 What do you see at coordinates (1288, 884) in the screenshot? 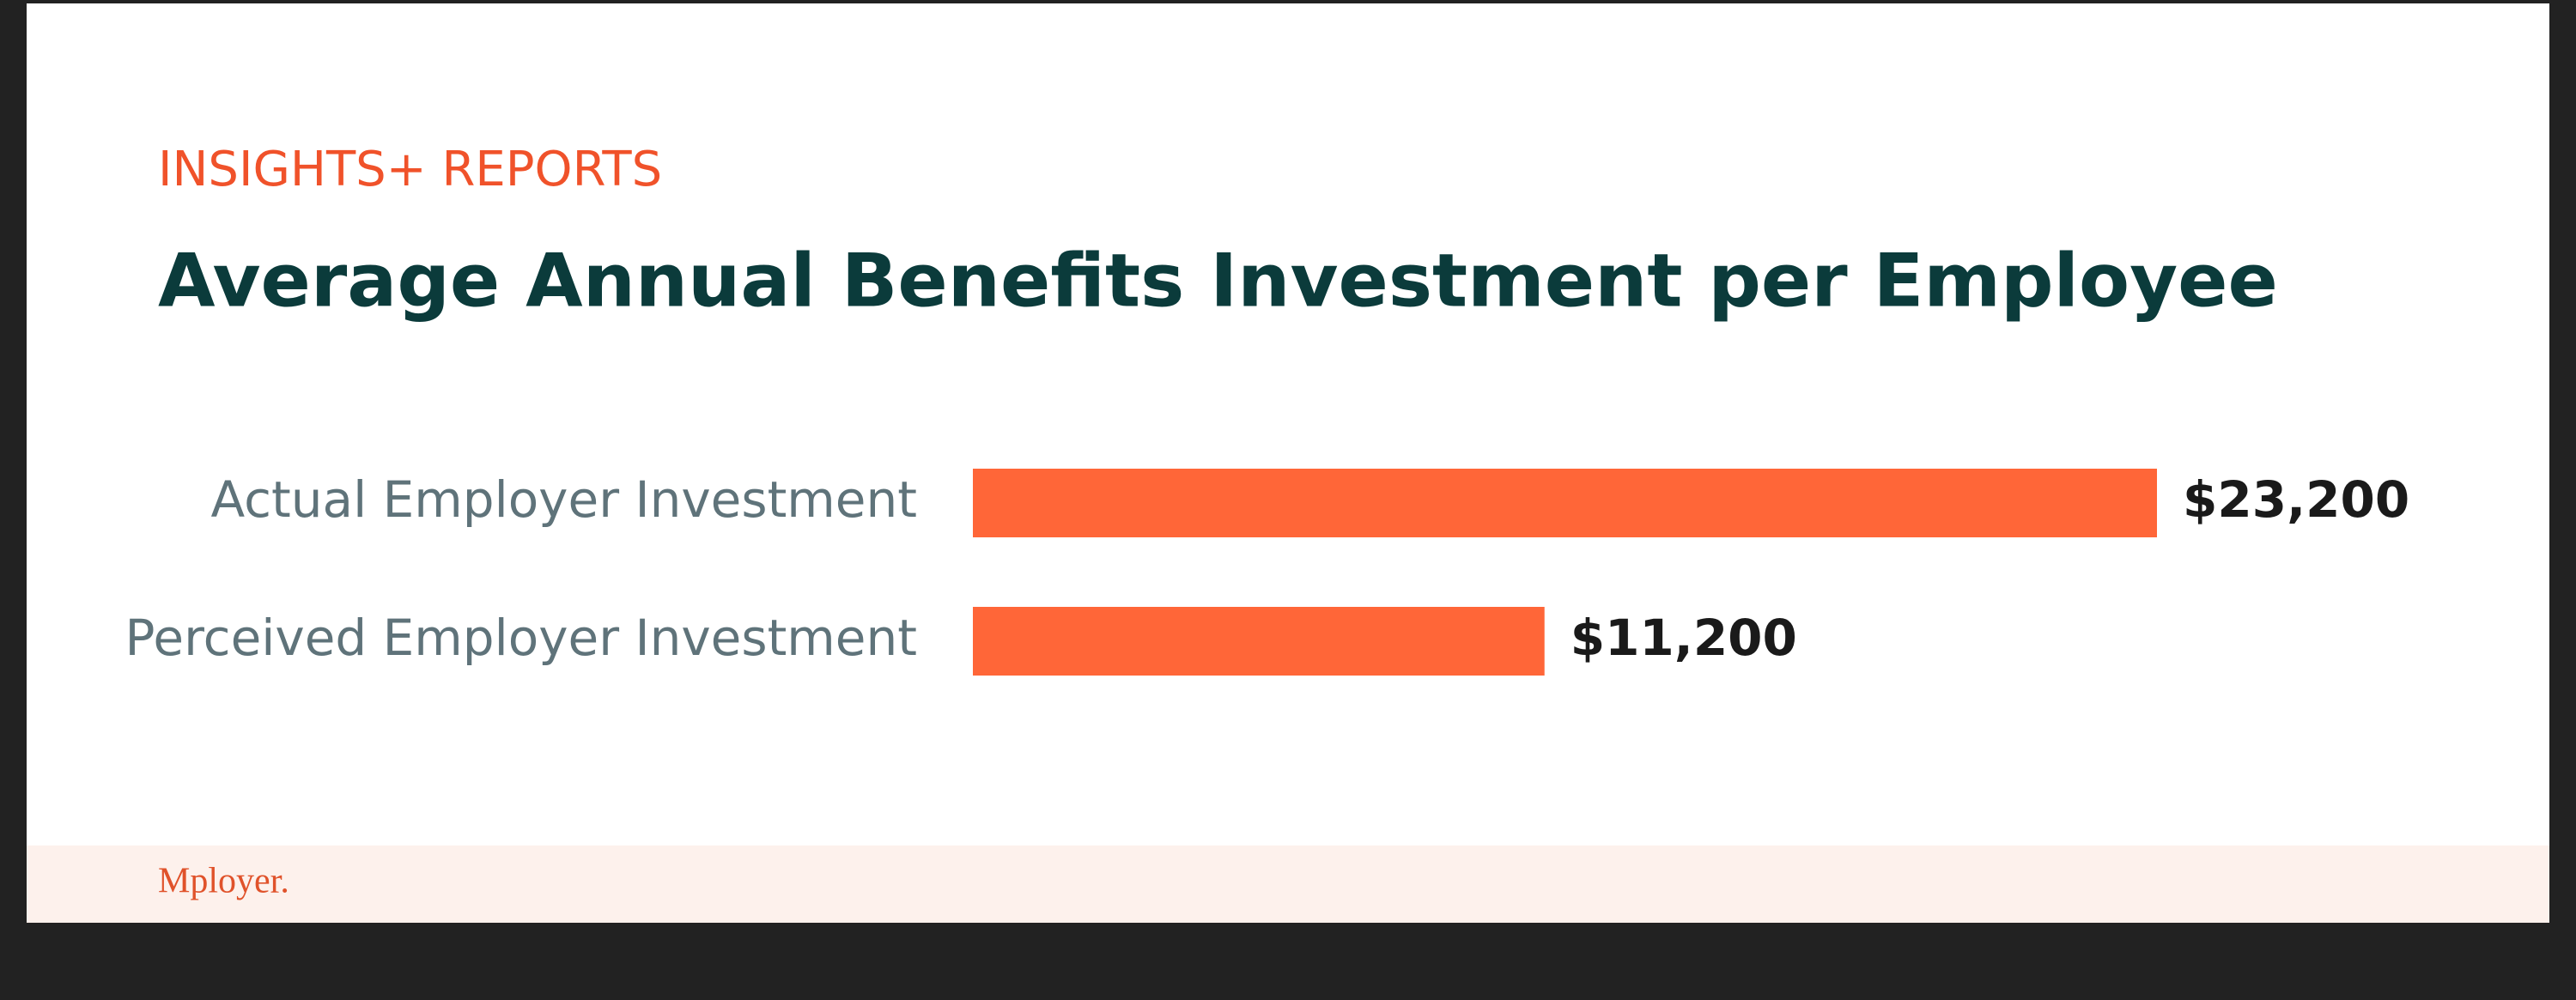
I see `footer-band` at bounding box center [1288, 884].